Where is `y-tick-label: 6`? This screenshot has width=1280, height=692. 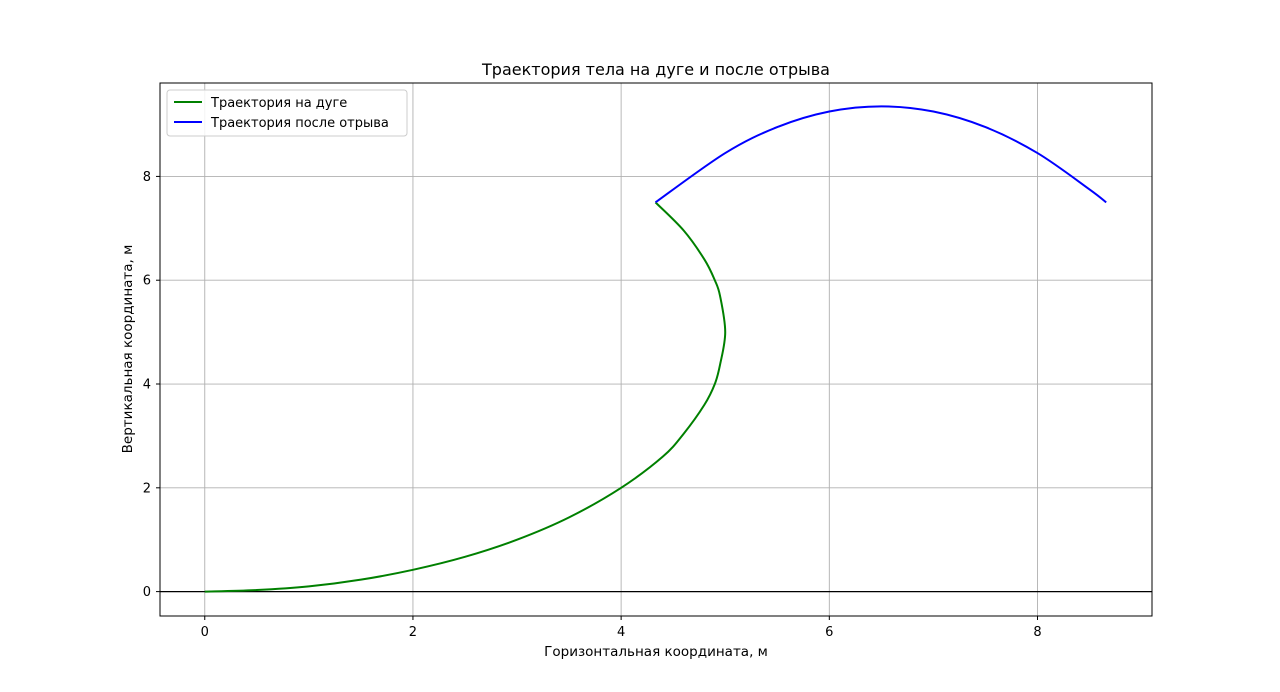
y-tick-label: 6 is located at coordinates (147, 281).